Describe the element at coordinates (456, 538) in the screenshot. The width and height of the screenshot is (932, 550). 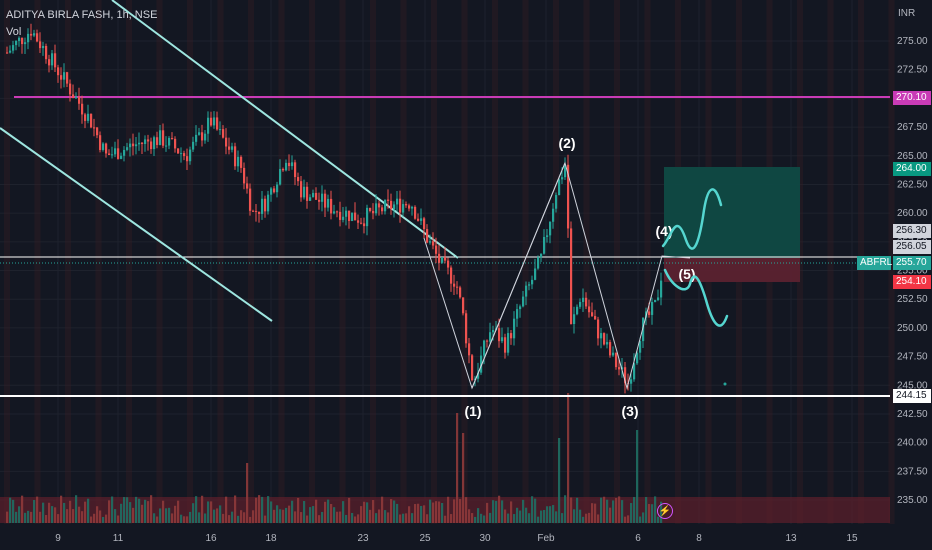
I see `time-axis: 9 11 16 18 23 25 30 Feb 6 8 13 15` at that location.